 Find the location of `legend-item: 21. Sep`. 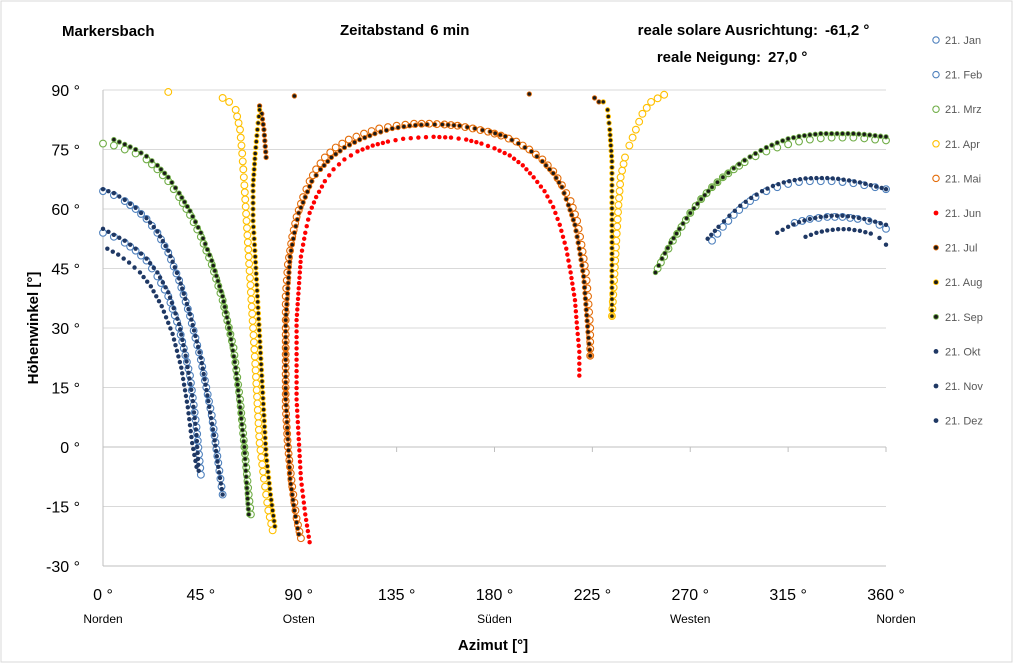

legend-item: 21. Sep is located at coordinates (958, 318).